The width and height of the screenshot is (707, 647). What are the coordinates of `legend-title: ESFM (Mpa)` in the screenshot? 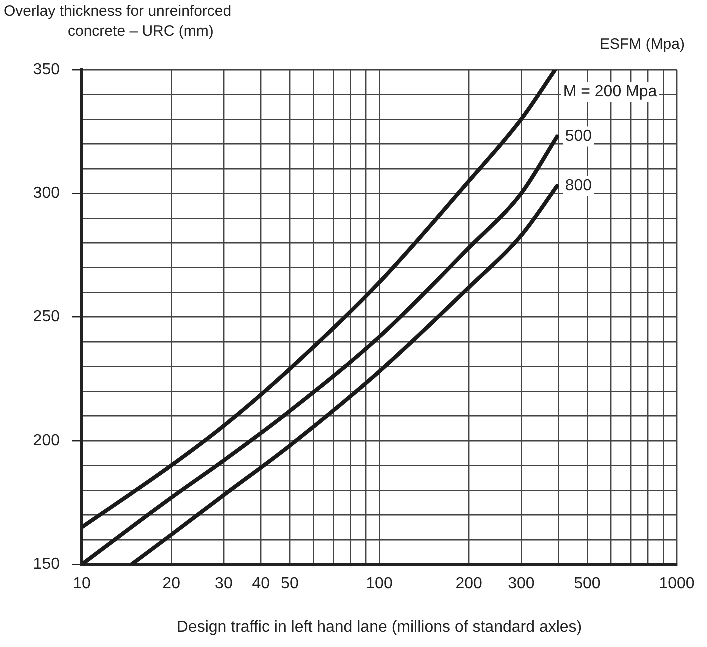 It's located at (642, 44).